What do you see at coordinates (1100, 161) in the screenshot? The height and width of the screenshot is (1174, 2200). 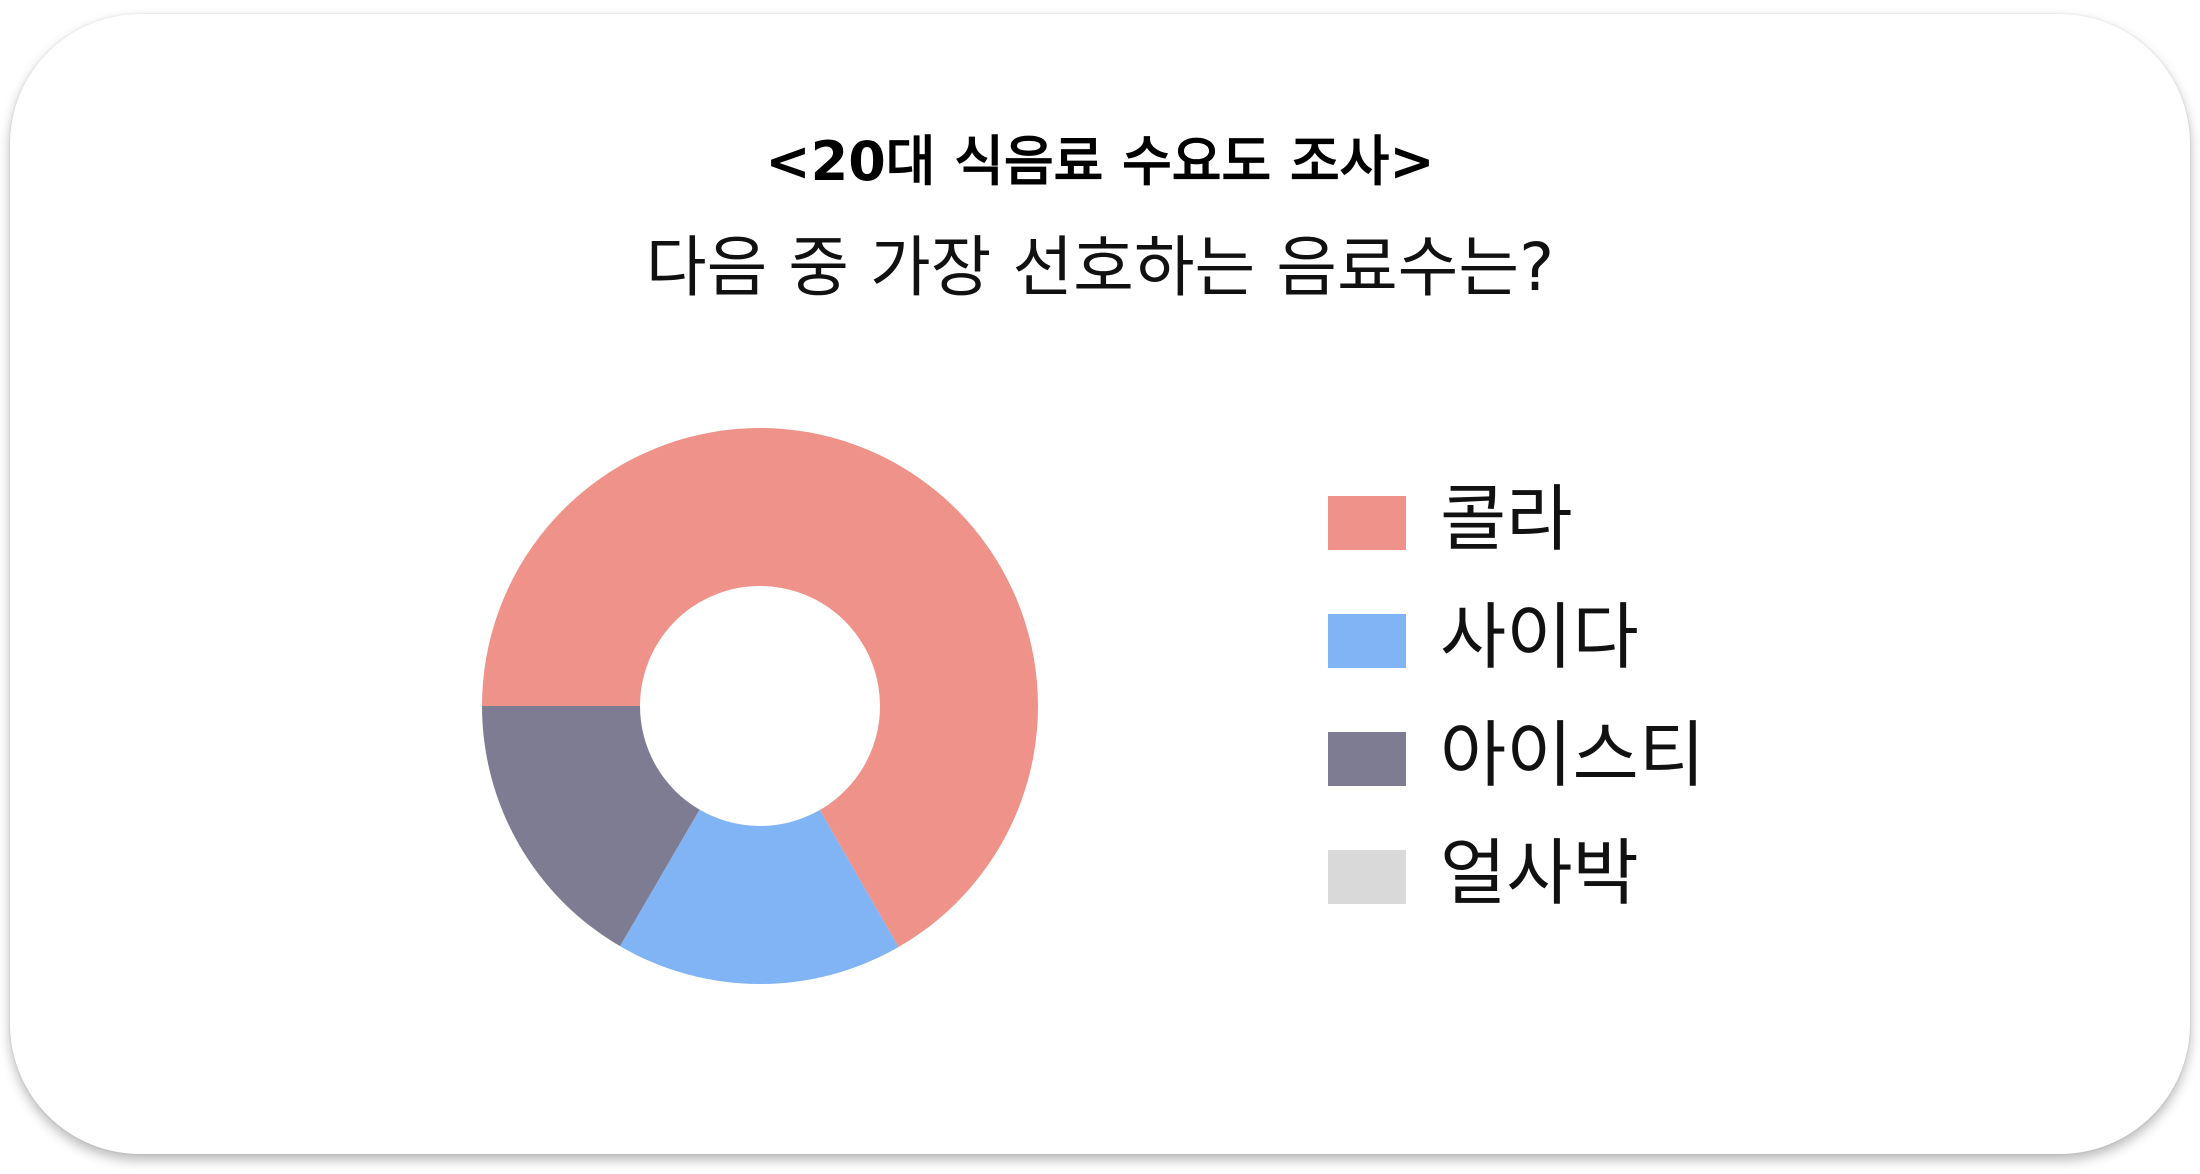 I see `chart-title: <20대 식음료 수요도 조사>` at bounding box center [1100, 161].